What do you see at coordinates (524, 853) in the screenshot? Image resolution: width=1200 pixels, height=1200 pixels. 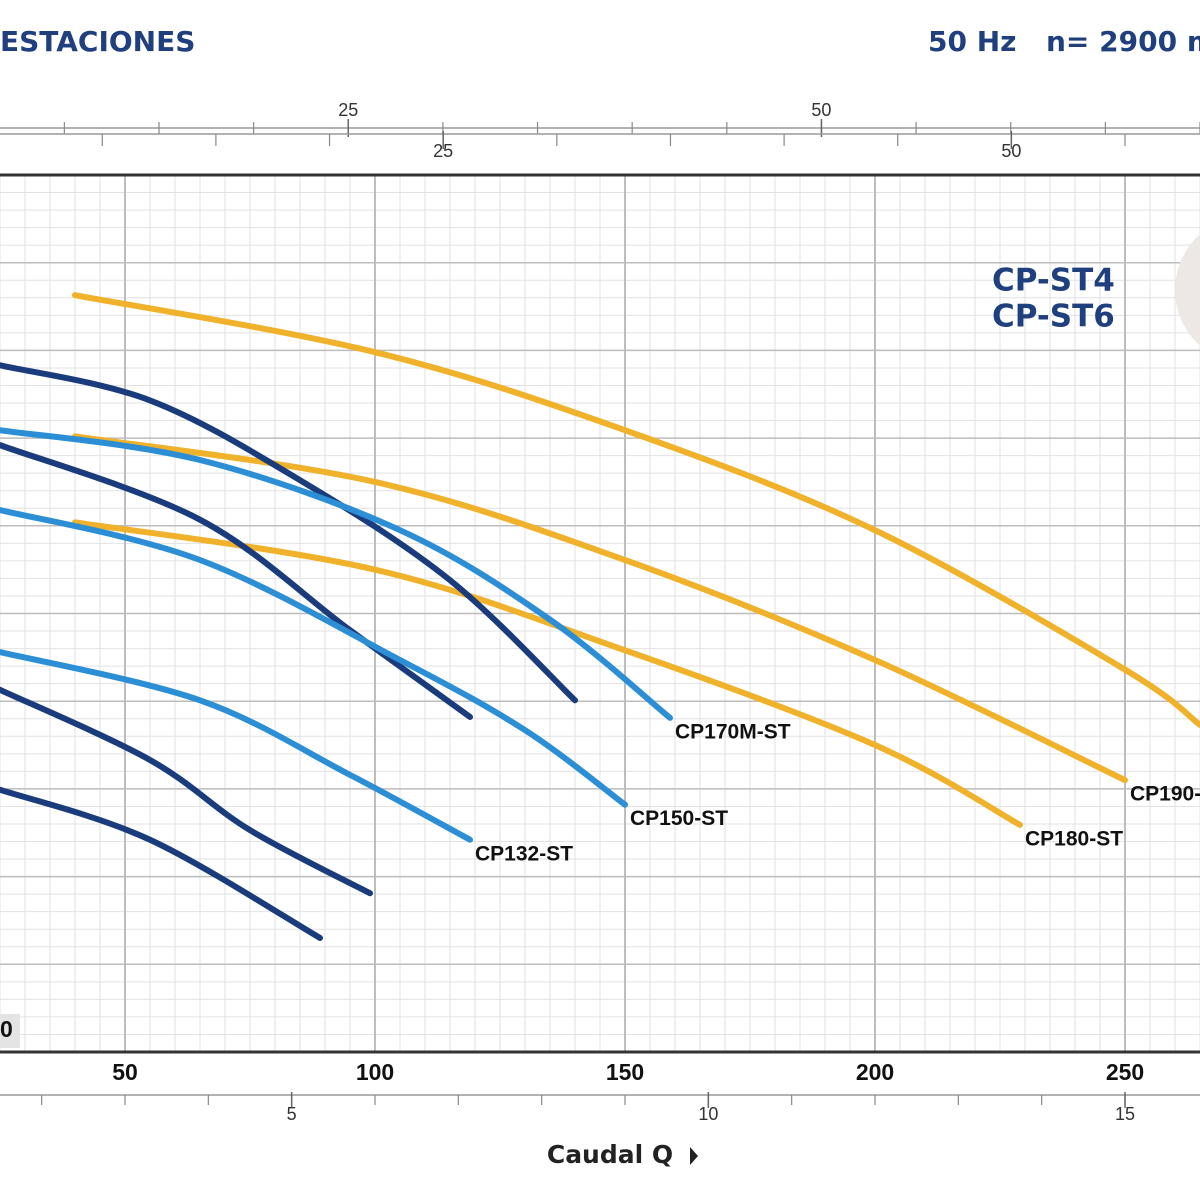 I see `curve-label: CP132-ST` at bounding box center [524, 853].